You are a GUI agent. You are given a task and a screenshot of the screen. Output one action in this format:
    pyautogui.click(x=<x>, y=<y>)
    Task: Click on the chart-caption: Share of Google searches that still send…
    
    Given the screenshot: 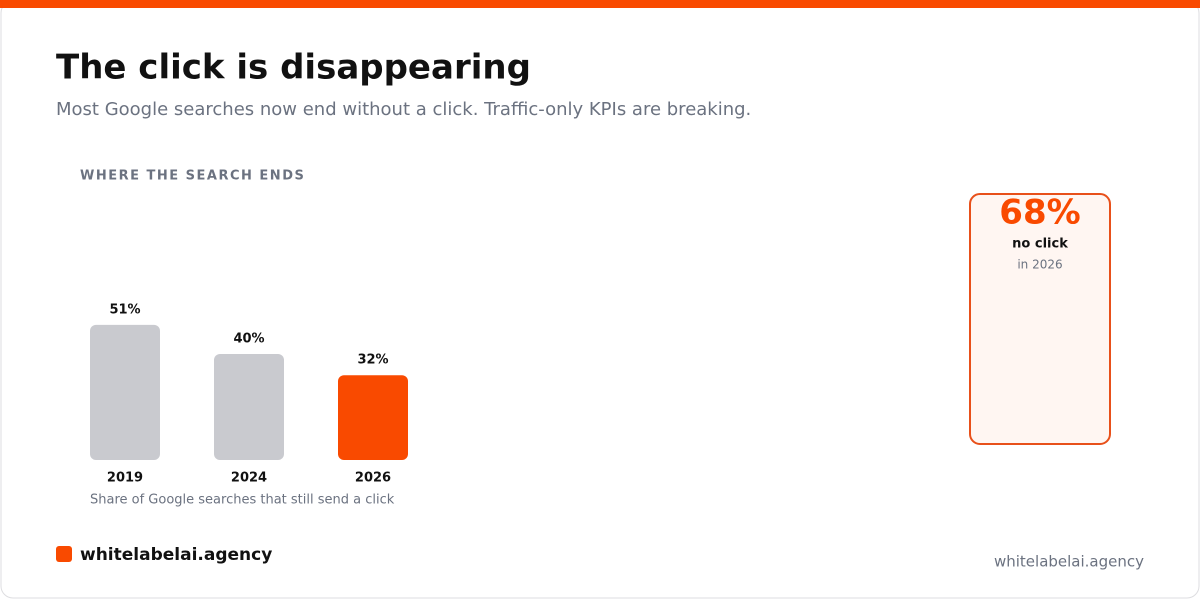 What is the action you would take?
    pyautogui.click(x=242, y=500)
    